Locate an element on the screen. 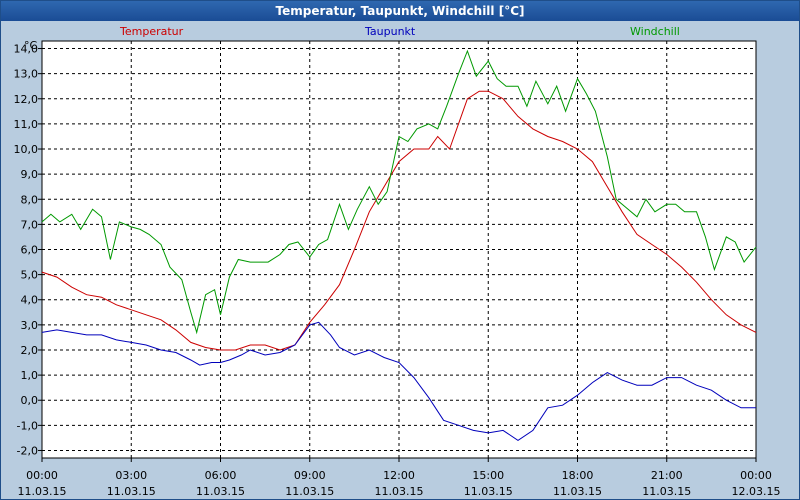 This screenshot has width=800, height=500. x-tick-time: 18:00 is located at coordinates (578, 475).